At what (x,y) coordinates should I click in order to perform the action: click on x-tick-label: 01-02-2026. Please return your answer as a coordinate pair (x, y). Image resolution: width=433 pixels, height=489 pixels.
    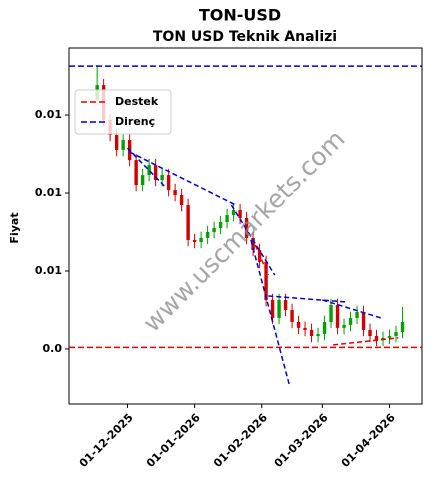
    Looking at the image, I should click on (240, 440).